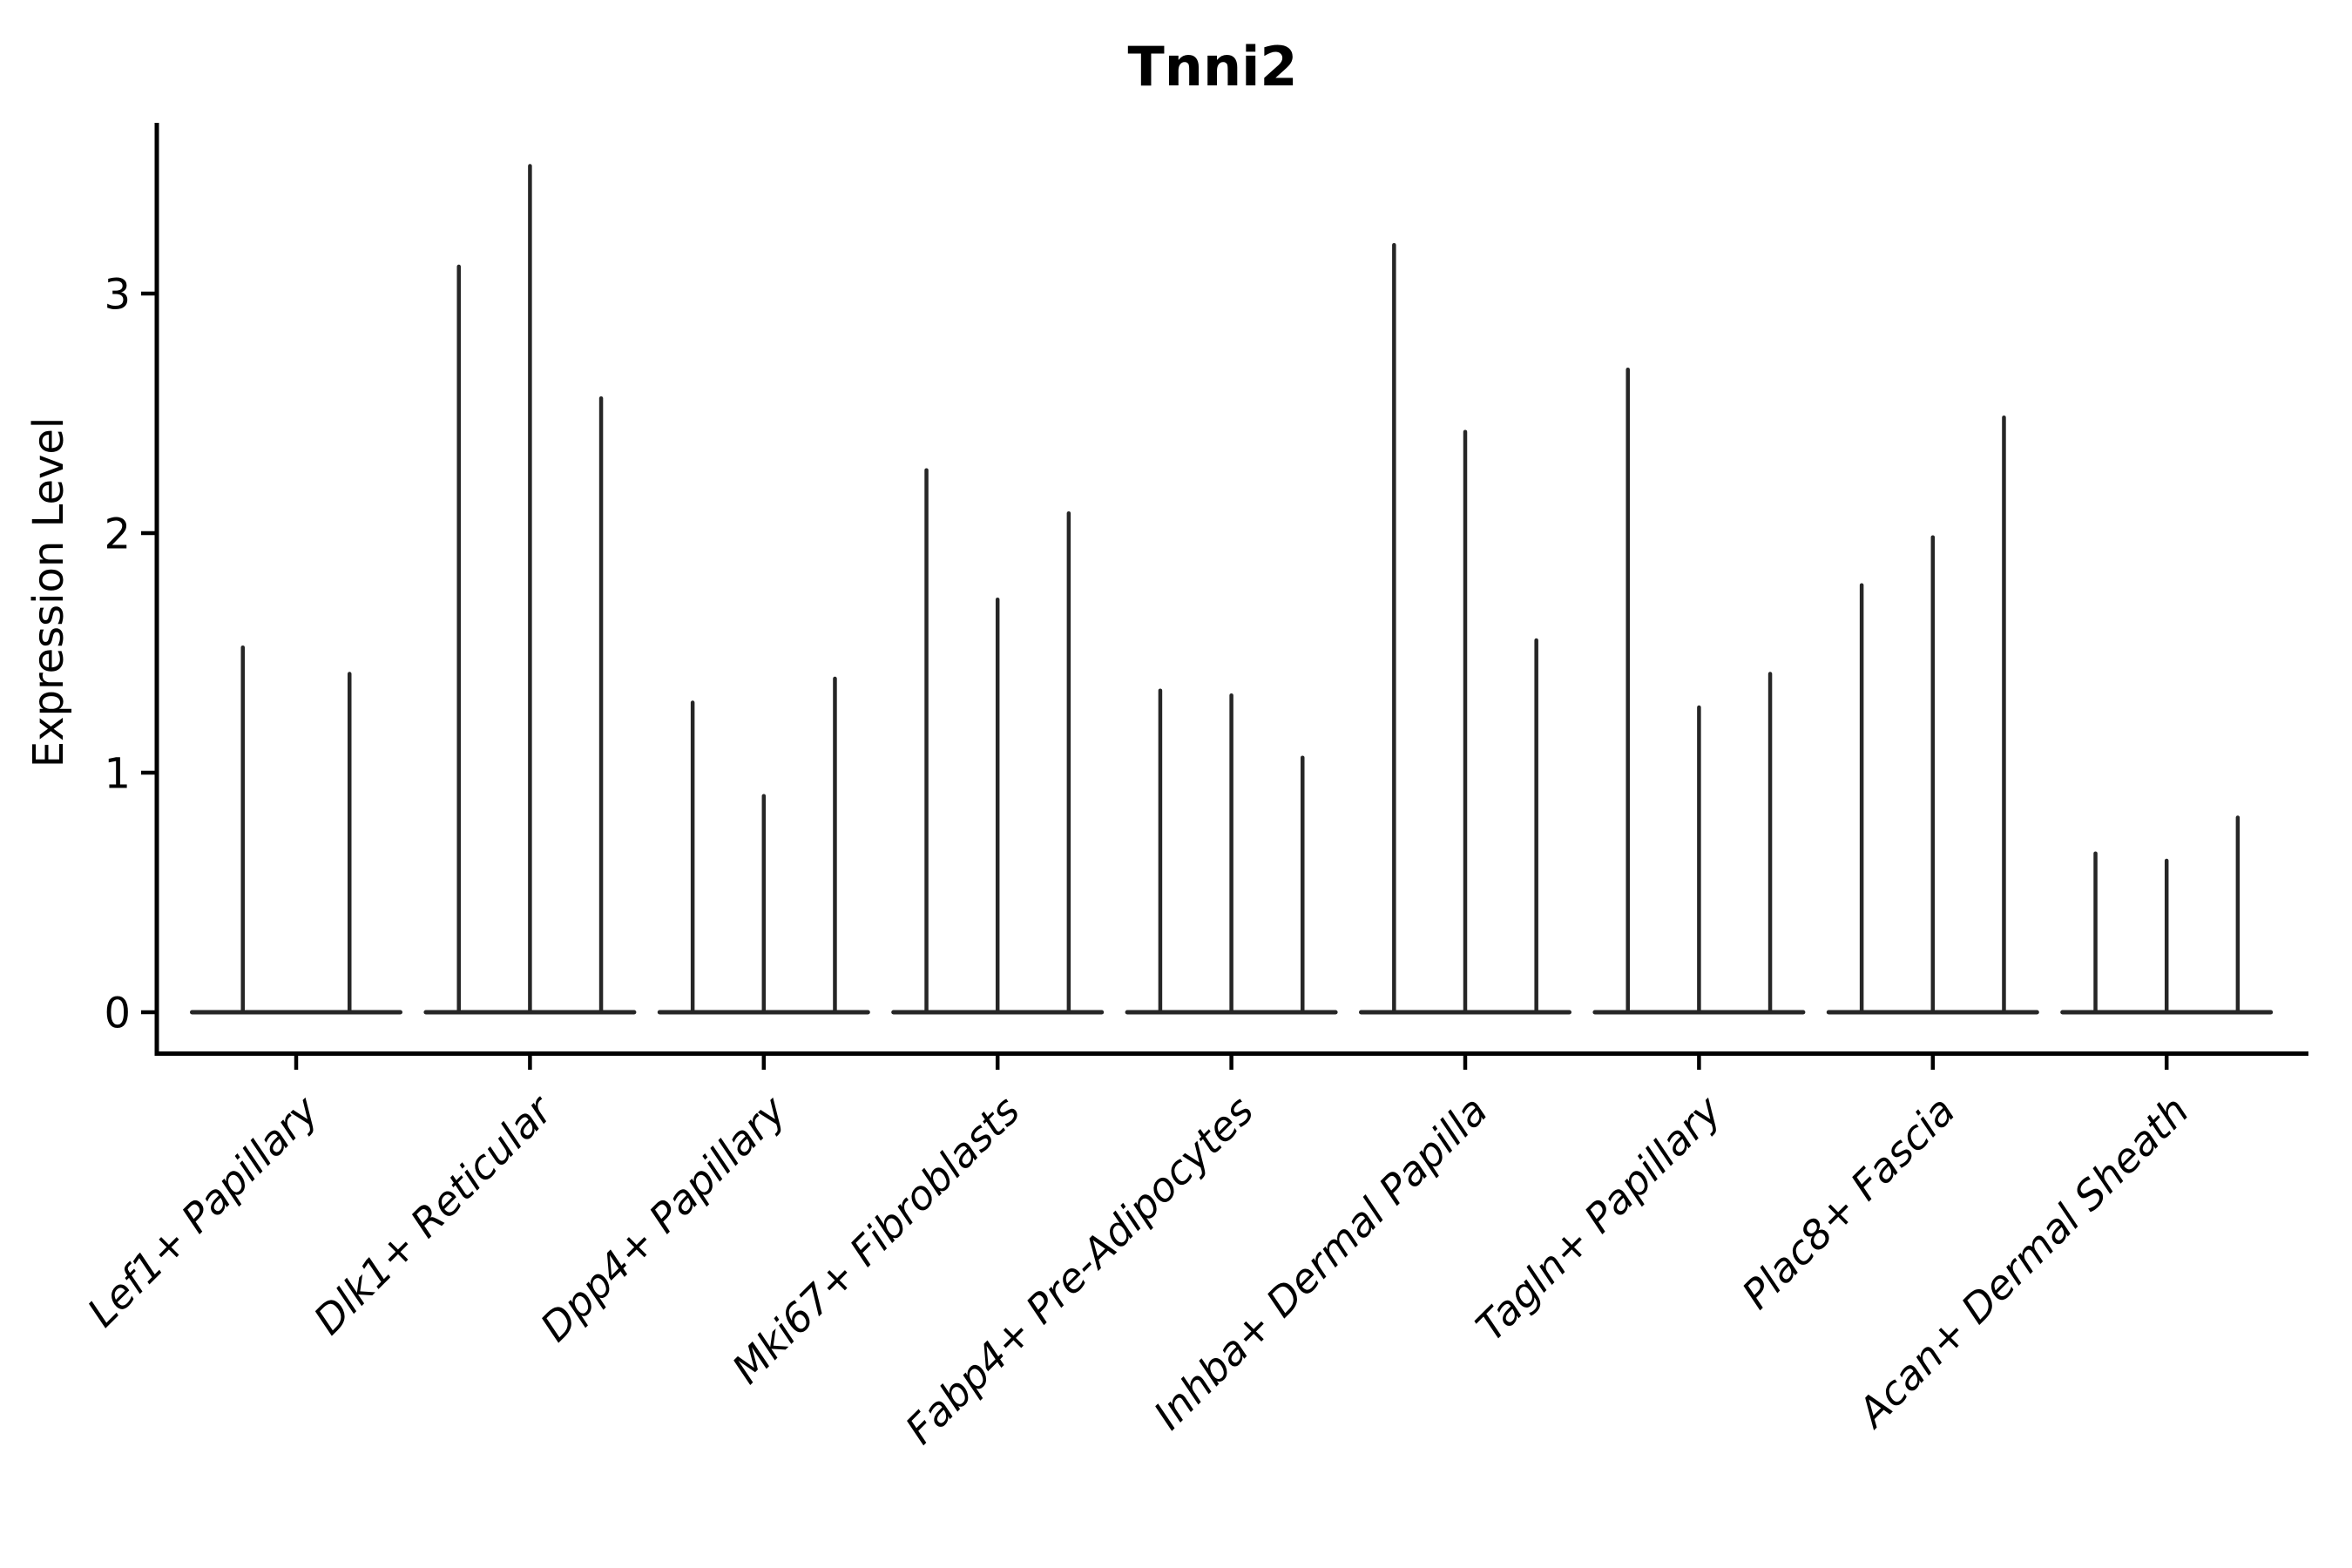 This screenshot has width=2352, height=1568. I want to click on y-tick-label: 2, so click(118, 534).